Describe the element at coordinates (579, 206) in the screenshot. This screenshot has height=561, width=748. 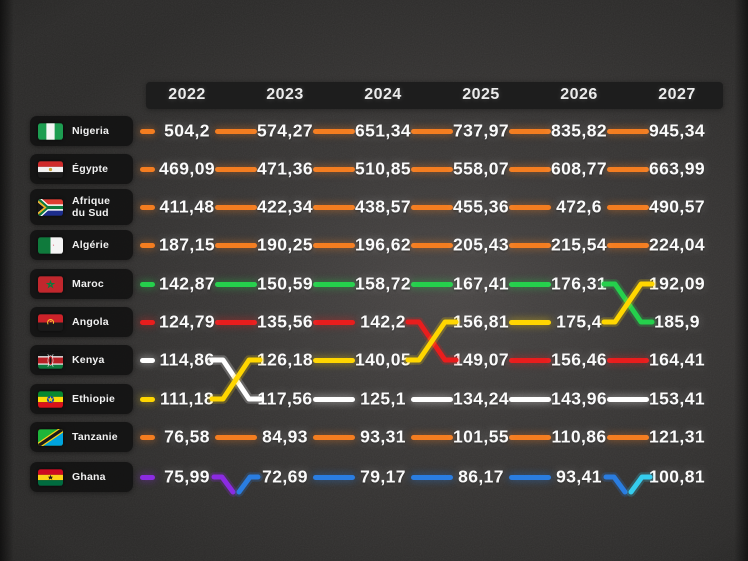
I see `value-2026: 472,6` at that location.